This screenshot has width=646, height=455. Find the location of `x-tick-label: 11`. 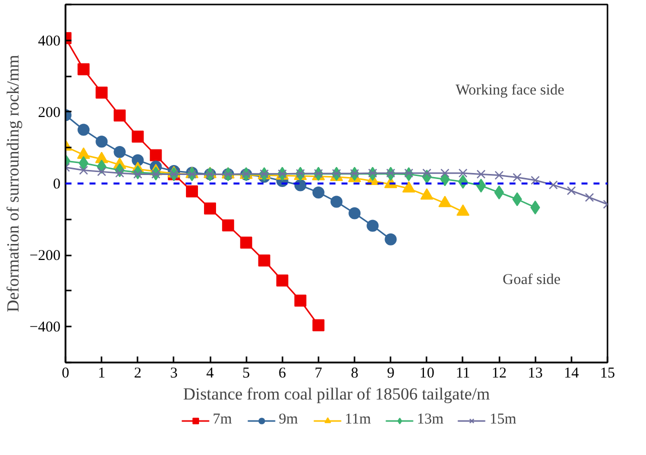

x-tick-label: 11 is located at coordinates (463, 374).